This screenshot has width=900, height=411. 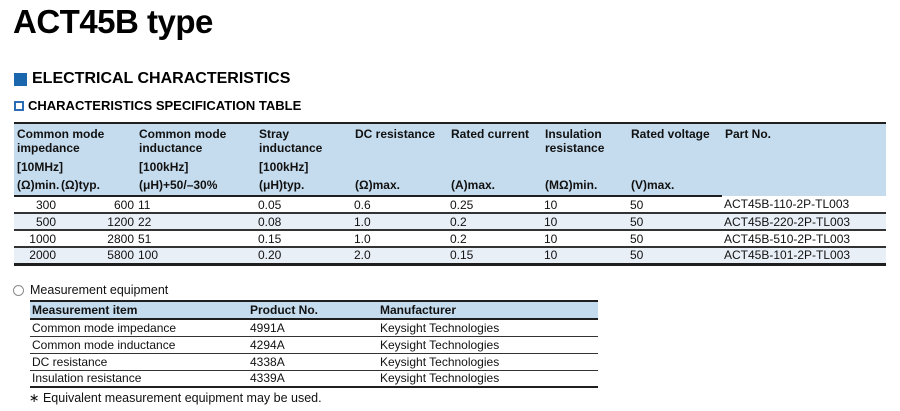 I want to click on header-title: Stray inductance, so click(x=291, y=141).